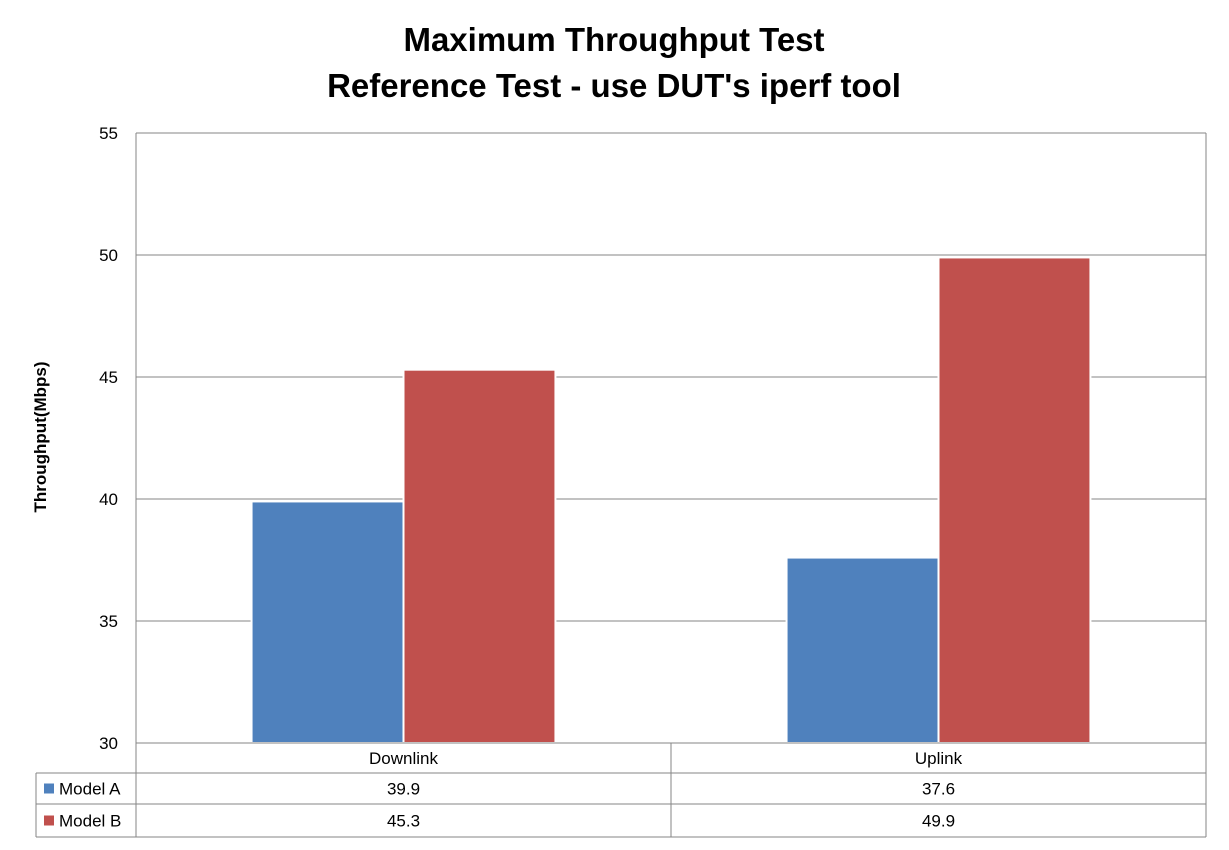 The image size is (1229, 850). Describe the element at coordinates (938, 821) in the screenshot. I see `data-label: 49.9` at that location.